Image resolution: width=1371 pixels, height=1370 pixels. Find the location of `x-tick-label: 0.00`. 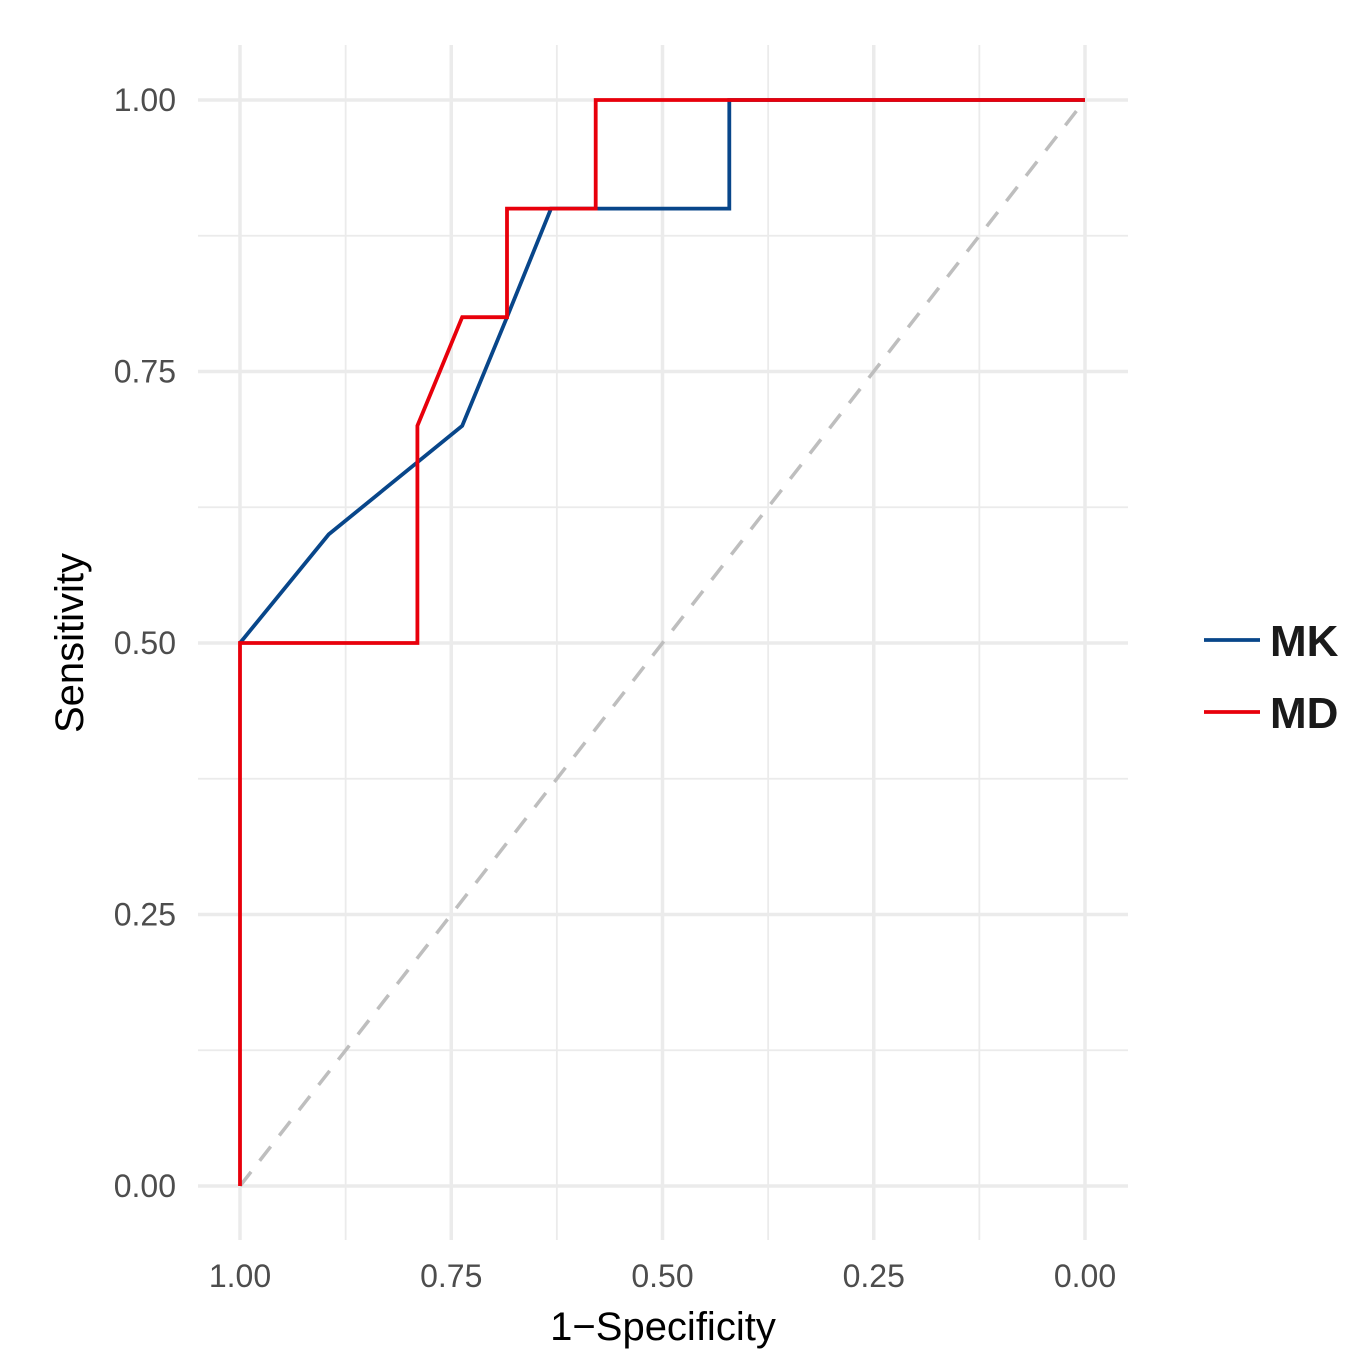

x-tick-label: 0.00 is located at coordinates (1085, 1276).